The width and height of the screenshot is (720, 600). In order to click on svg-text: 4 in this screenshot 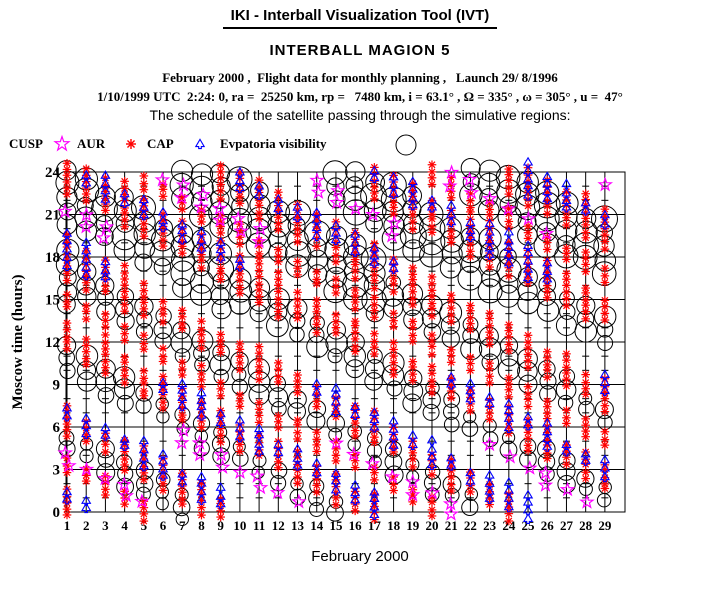, I will do `click(124, 525)`.